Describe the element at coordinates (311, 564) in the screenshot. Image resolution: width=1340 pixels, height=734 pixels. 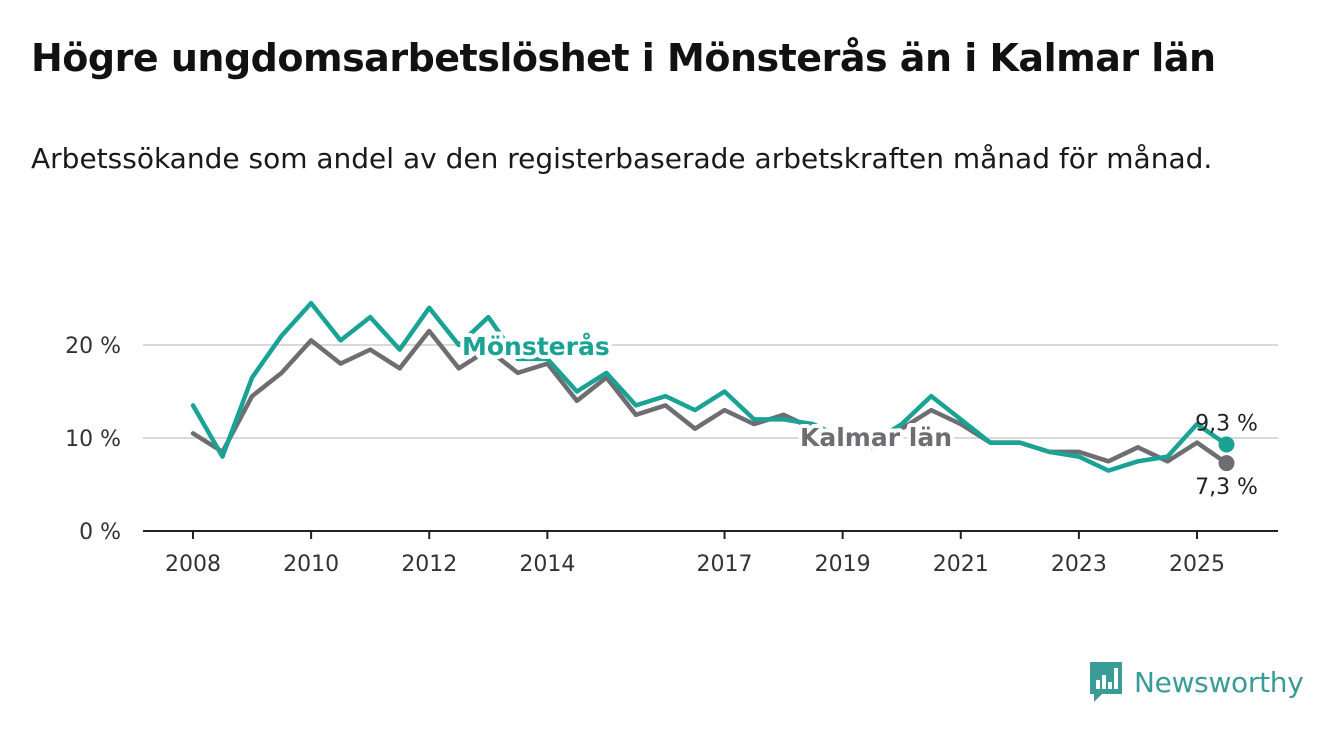
I see `x-tick-label: 2010` at that location.